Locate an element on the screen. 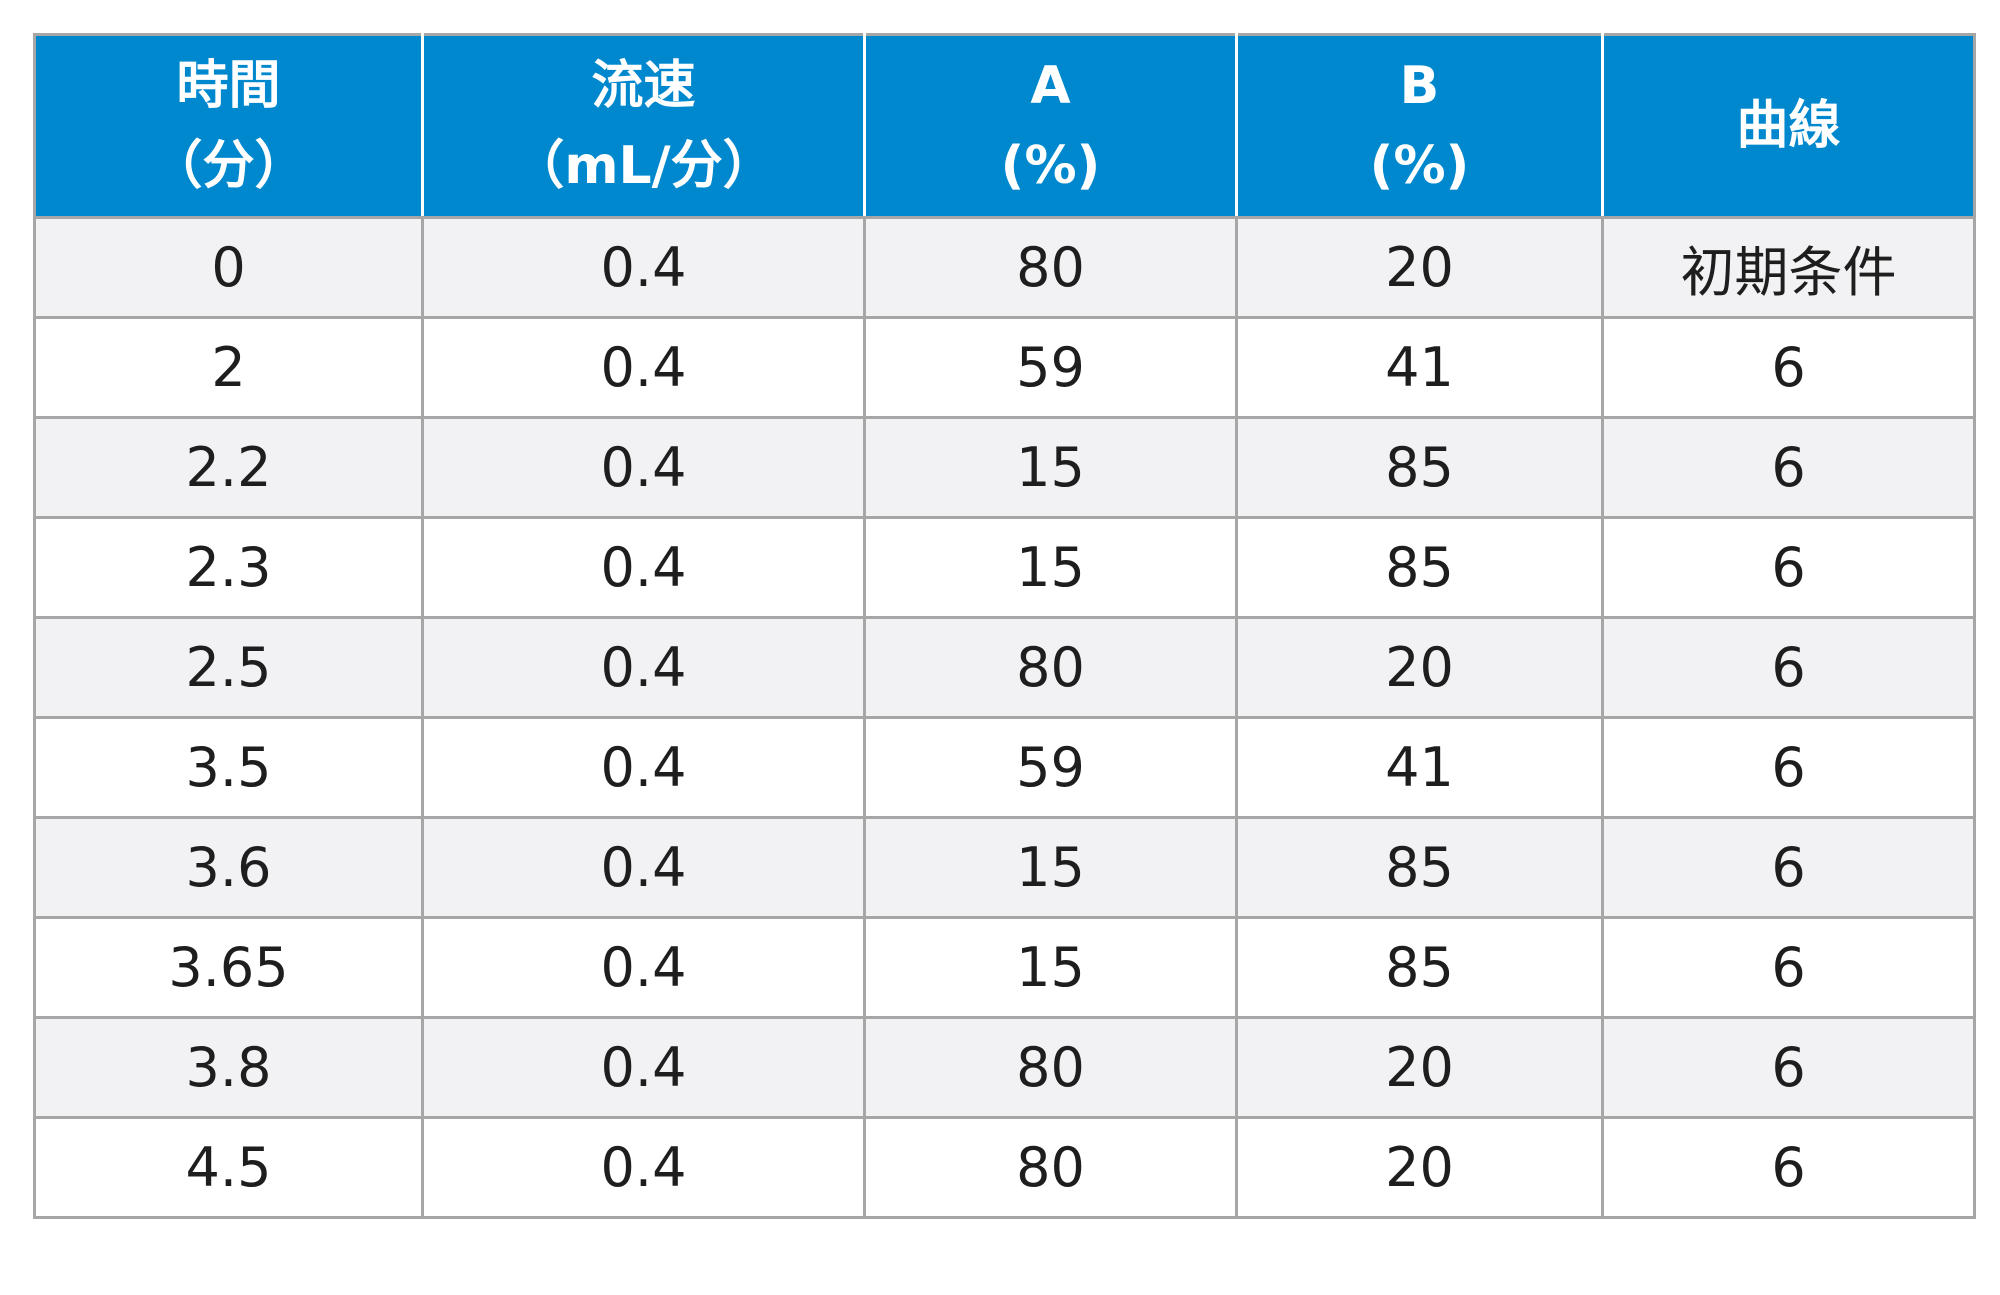 The image size is (2000, 1295). table-row: 3.5 0.4 59 41 6 is located at coordinates (1004, 767).